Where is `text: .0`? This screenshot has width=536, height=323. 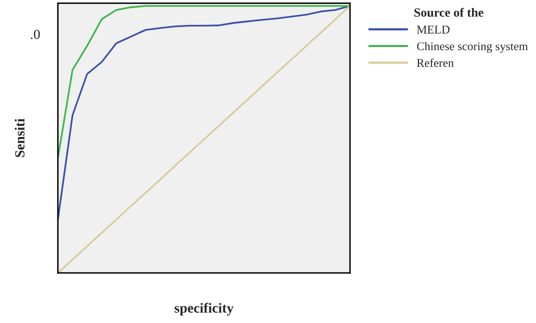 text: .0 is located at coordinates (35, 35).